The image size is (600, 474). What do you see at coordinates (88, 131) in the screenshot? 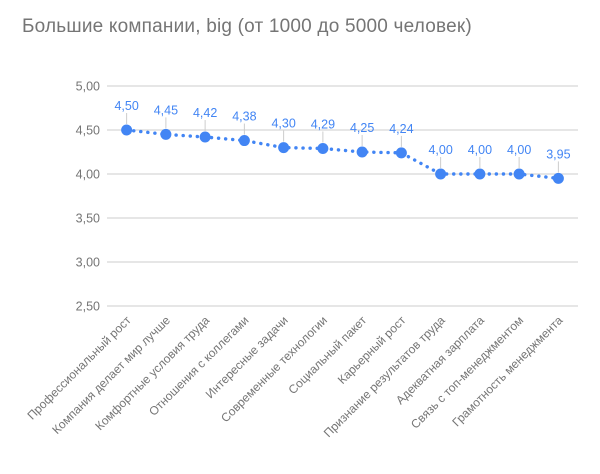
I see `y-axis-tick-label: 4,50` at bounding box center [88, 131].